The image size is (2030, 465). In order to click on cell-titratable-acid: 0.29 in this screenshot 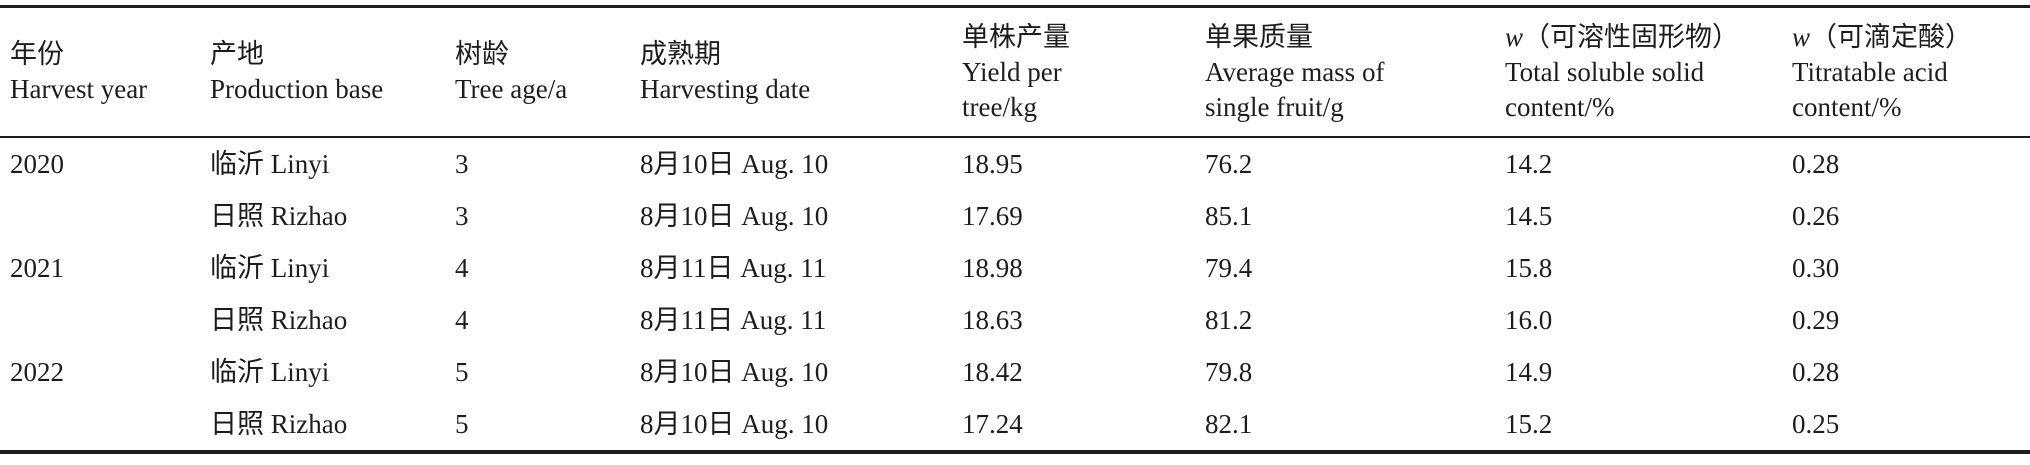, I will do `click(1816, 319)`.